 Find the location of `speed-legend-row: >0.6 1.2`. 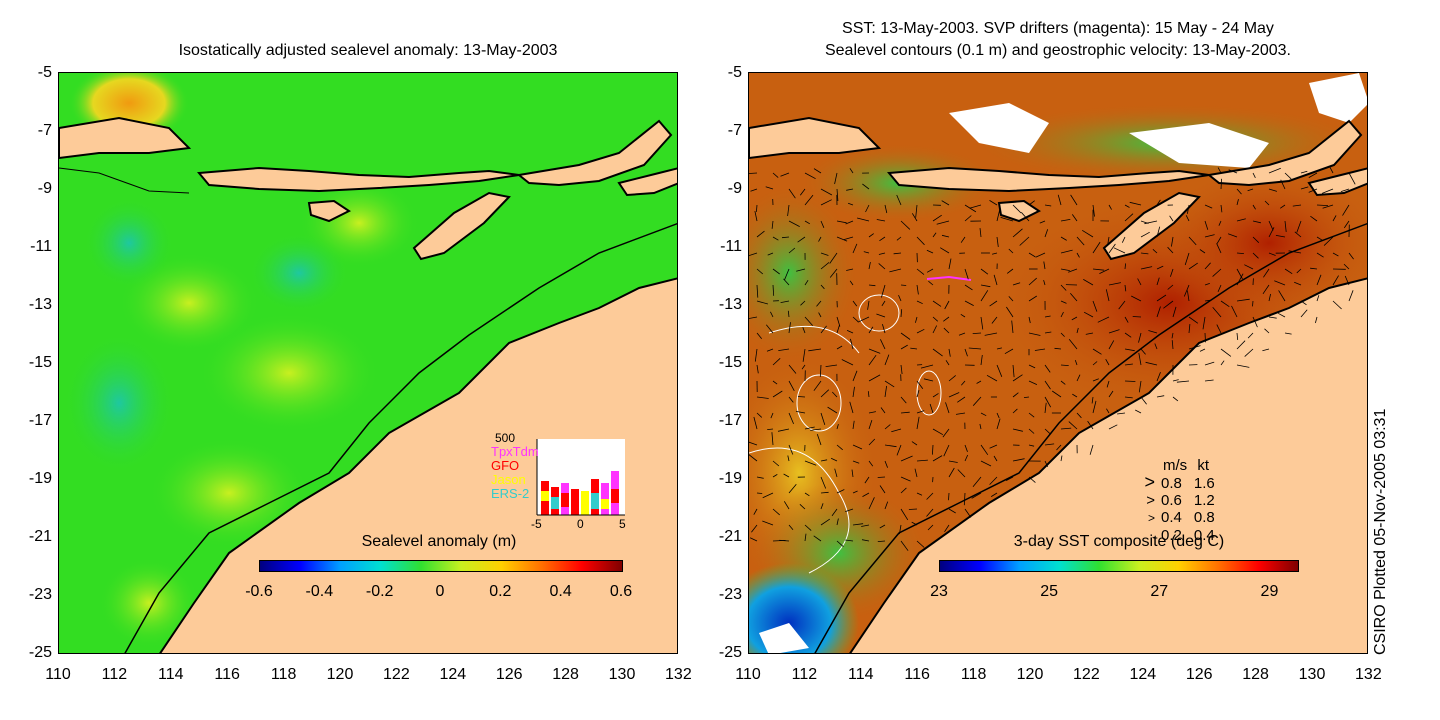

speed-legend-row: >0.6 1.2 is located at coordinates (1185, 500).